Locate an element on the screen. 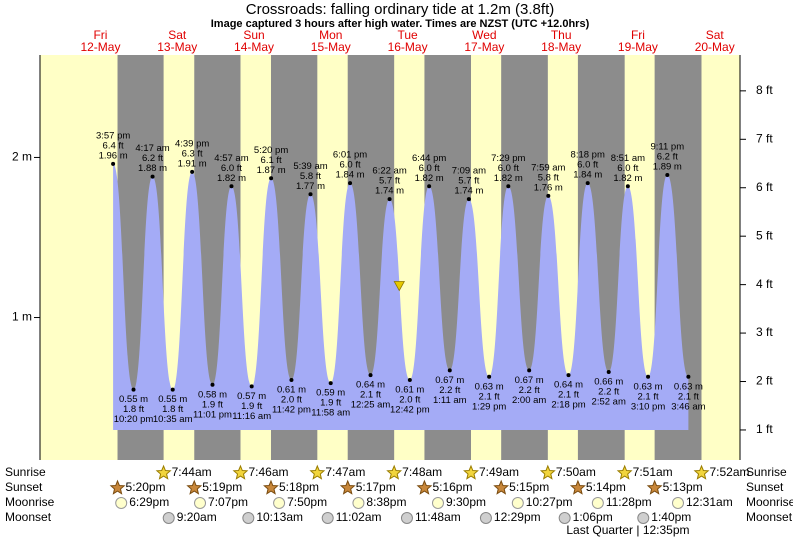  day-date: 18-May is located at coordinates (561, 47).